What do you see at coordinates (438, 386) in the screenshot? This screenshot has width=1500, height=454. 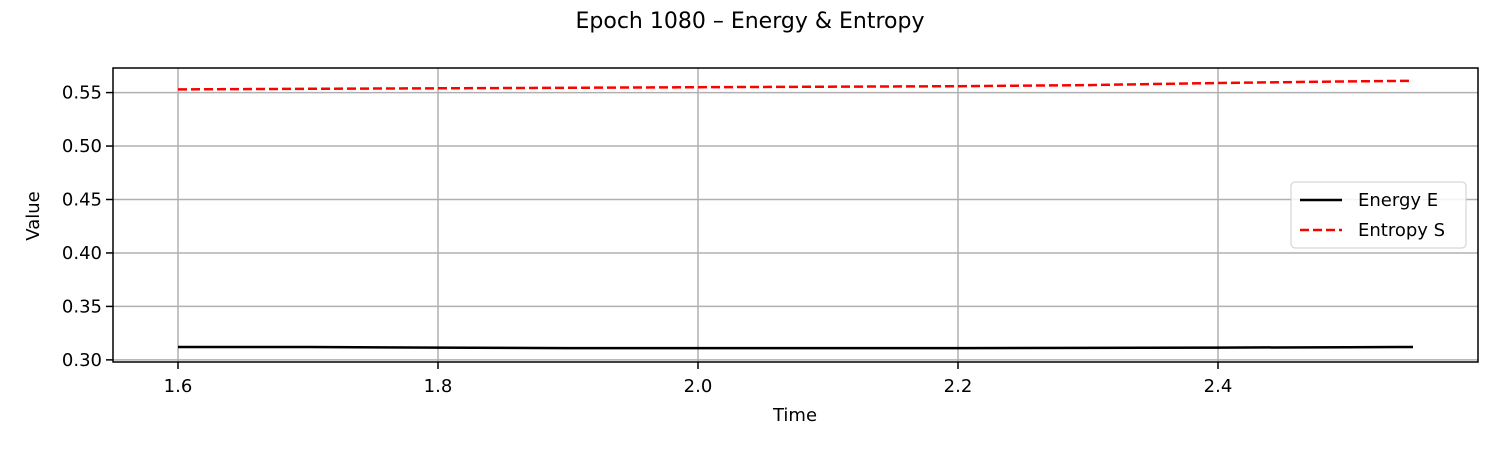 I see `x-tick-label: 1.8` at bounding box center [438, 386].